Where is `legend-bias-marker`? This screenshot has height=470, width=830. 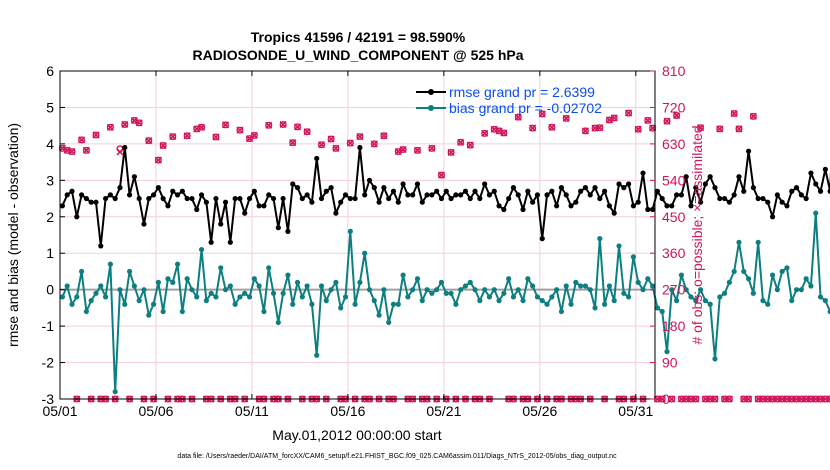
legend-bias-marker is located at coordinates (431, 108).